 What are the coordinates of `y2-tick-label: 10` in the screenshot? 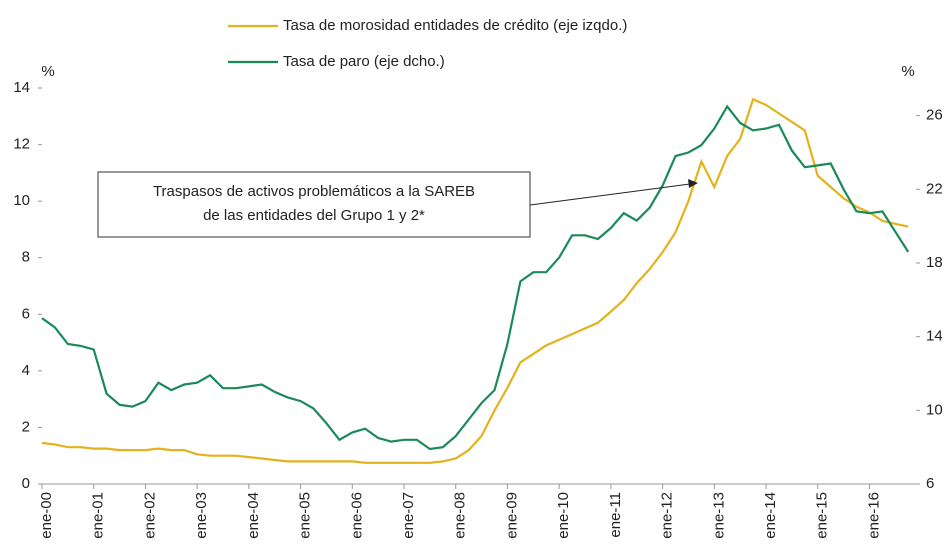 It's located at (934, 409).